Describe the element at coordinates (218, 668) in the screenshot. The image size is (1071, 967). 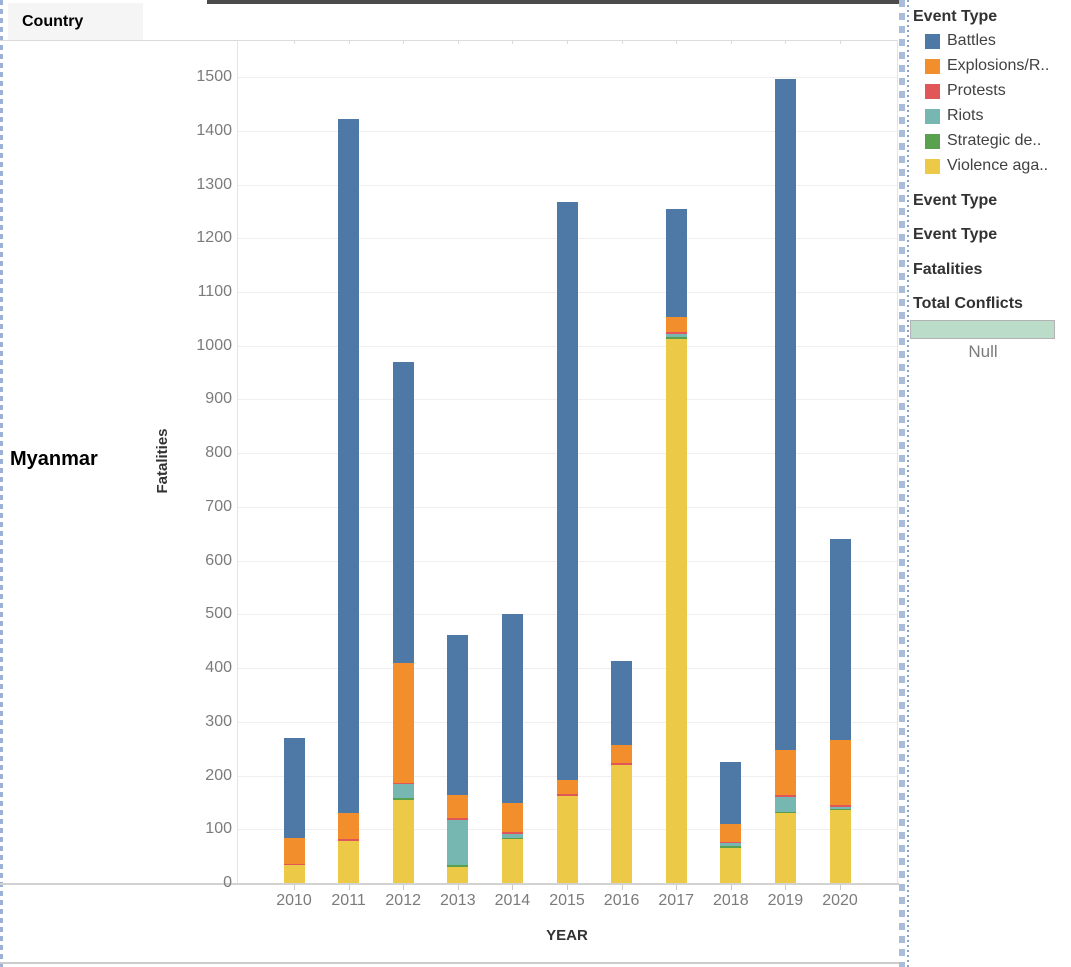
I see `y-tick-label-400: 400` at that location.